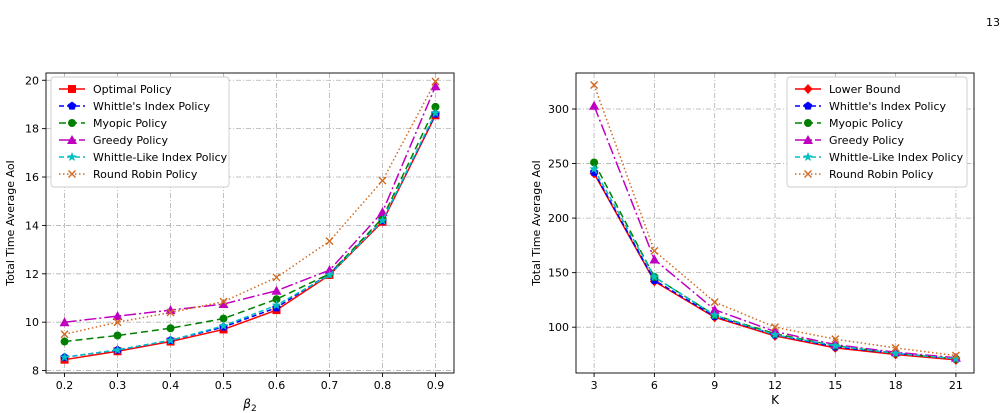 The height and width of the screenshot is (413, 1008). I want to click on y-tick-label: 150, so click(558, 273).